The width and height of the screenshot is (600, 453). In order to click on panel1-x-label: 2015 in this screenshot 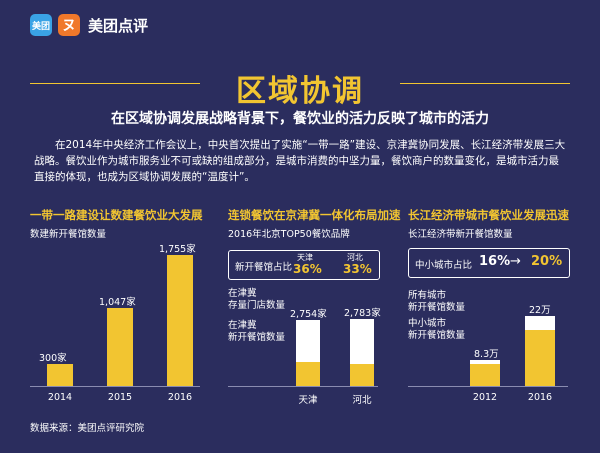, I will do `click(120, 397)`.